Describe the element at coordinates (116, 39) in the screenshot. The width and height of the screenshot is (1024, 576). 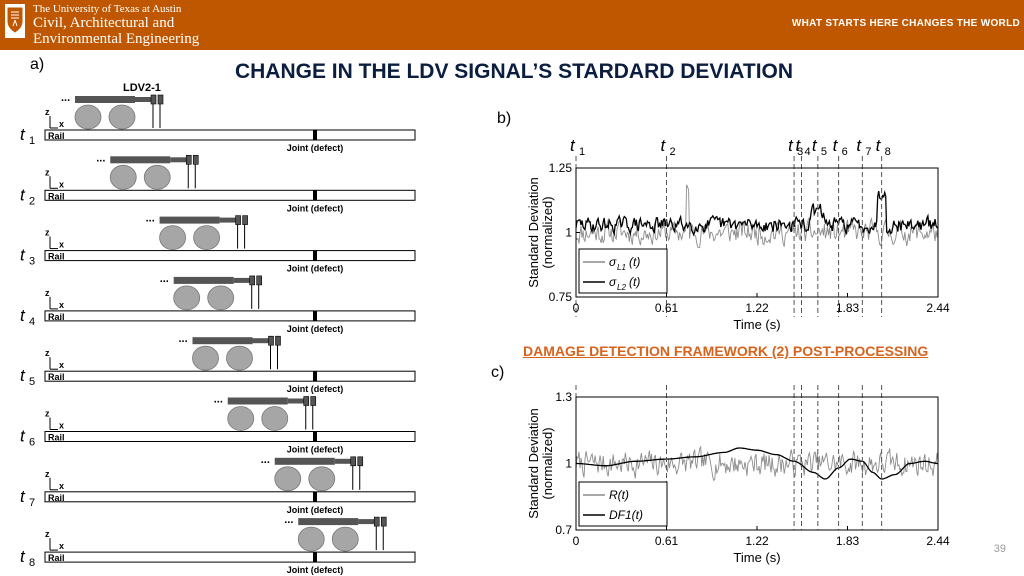
I see `department-line-2: Environmental Engineering` at that location.